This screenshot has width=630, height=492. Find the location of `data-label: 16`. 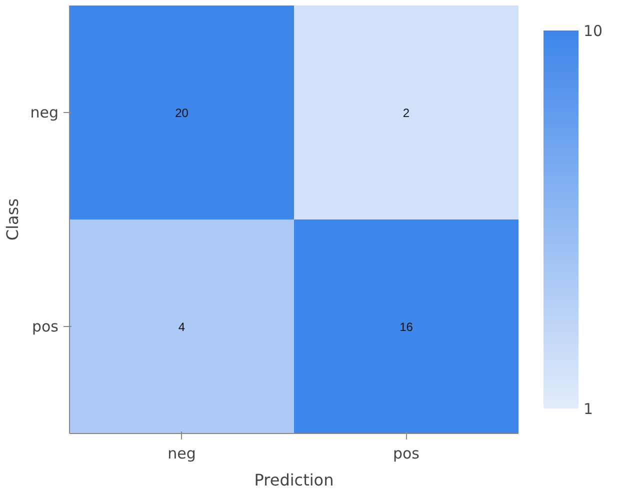

data-label: 16 is located at coordinates (407, 327).